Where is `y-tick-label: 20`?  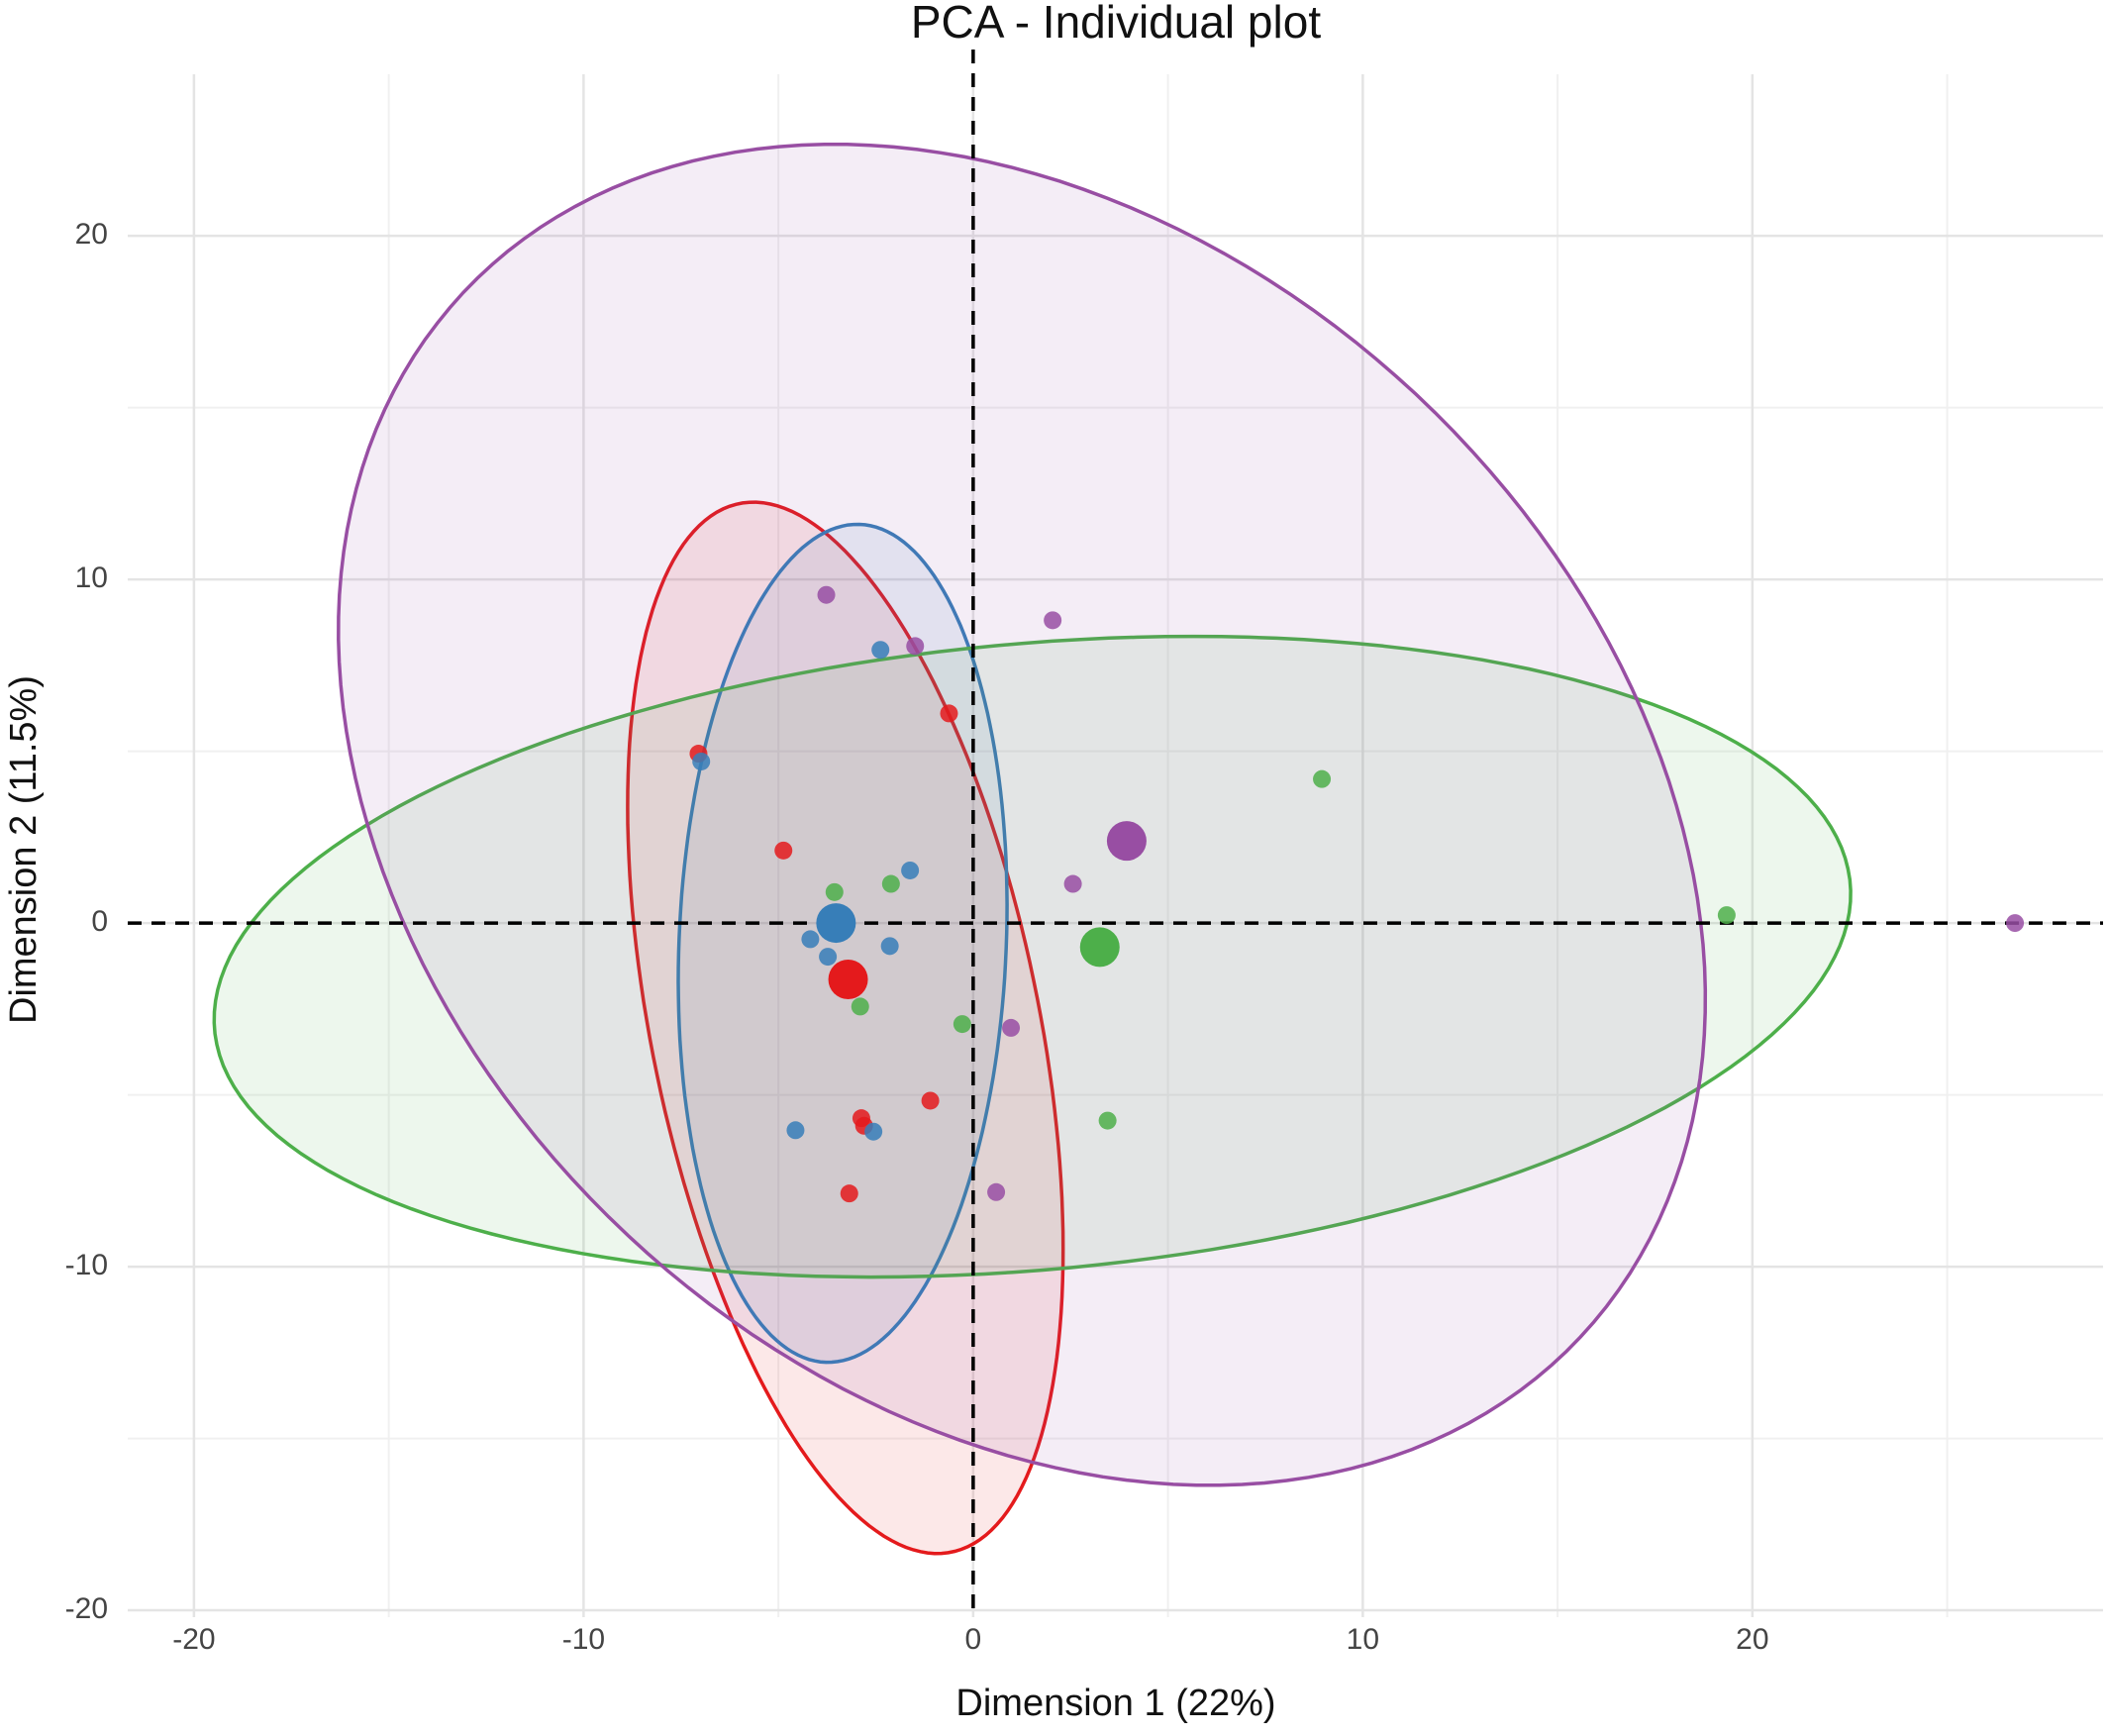 y-tick-label: 20 is located at coordinates (91, 234).